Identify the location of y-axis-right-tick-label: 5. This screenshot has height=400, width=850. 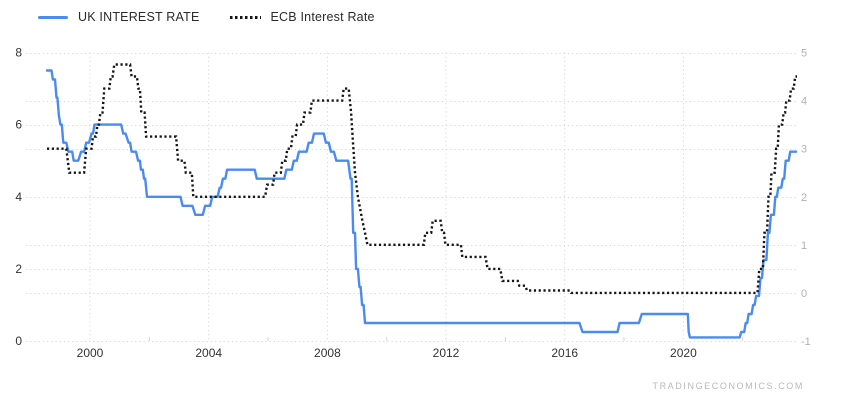
(804, 54).